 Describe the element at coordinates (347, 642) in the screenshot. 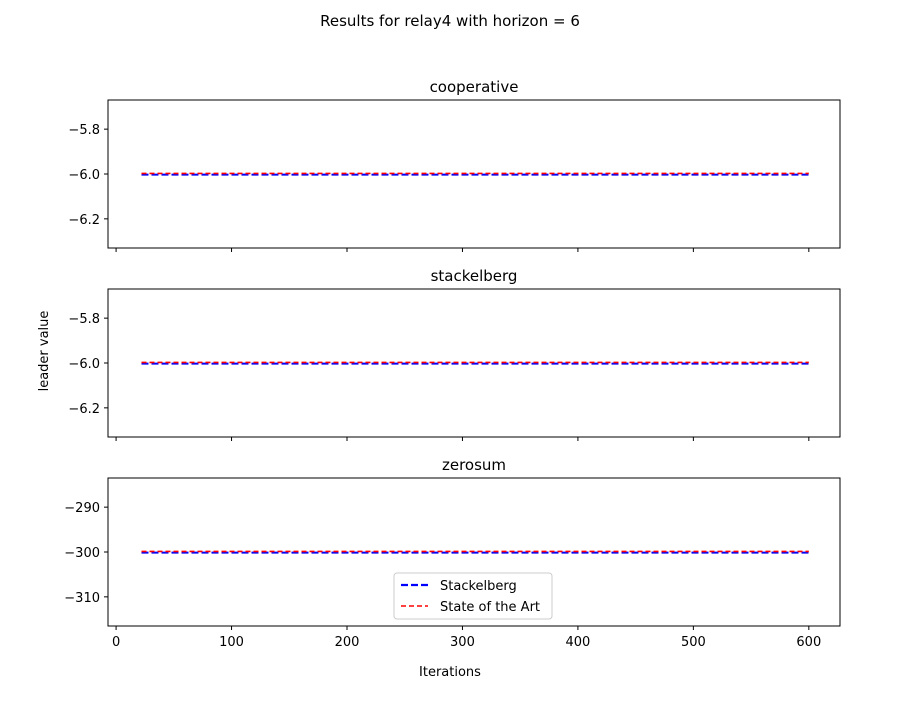

I see `x-tick-label: 200` at that location.